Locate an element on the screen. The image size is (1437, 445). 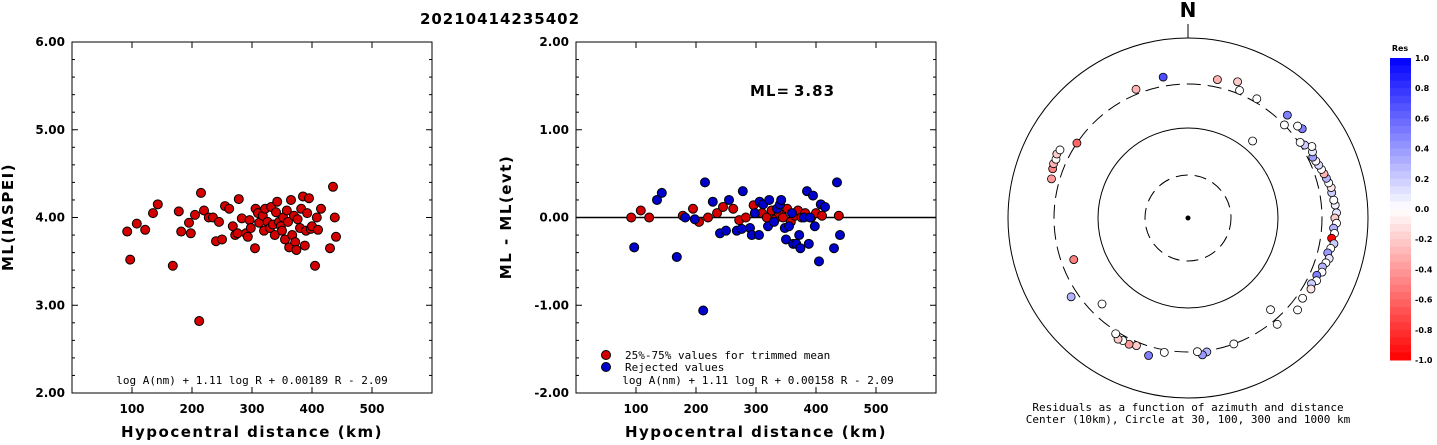
colorbar-tick-label: 0.4 is located at coordinates (1422, 149).